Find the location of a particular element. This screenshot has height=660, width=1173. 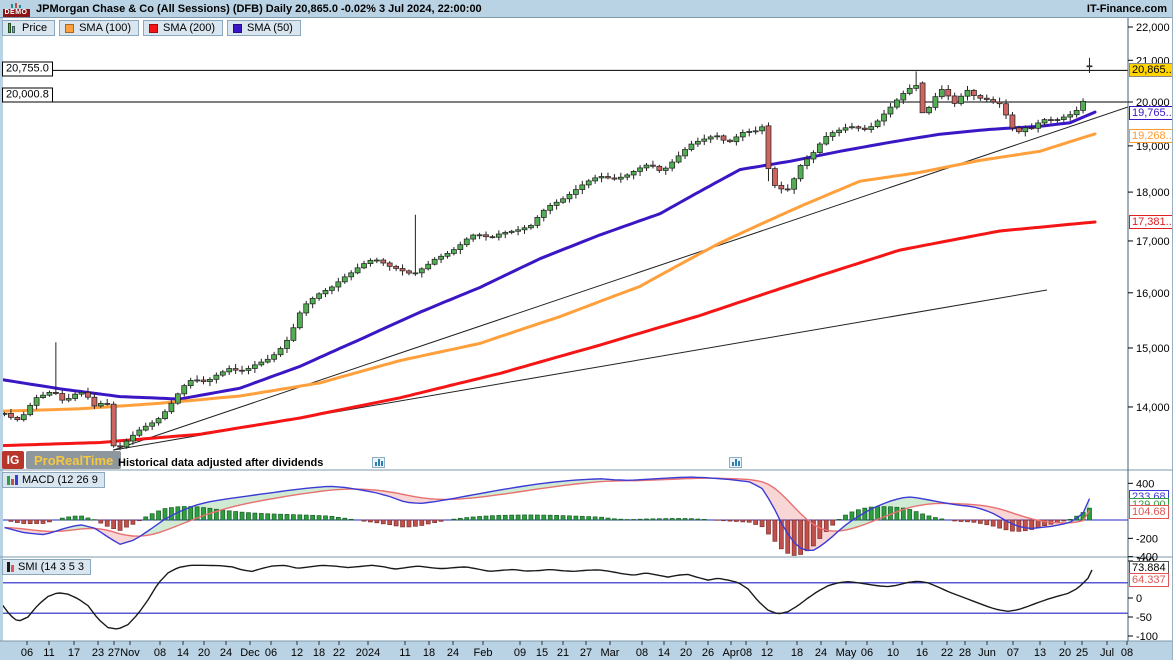

axis-tick-label: 16,000 is located at coordinates (1153, 294).